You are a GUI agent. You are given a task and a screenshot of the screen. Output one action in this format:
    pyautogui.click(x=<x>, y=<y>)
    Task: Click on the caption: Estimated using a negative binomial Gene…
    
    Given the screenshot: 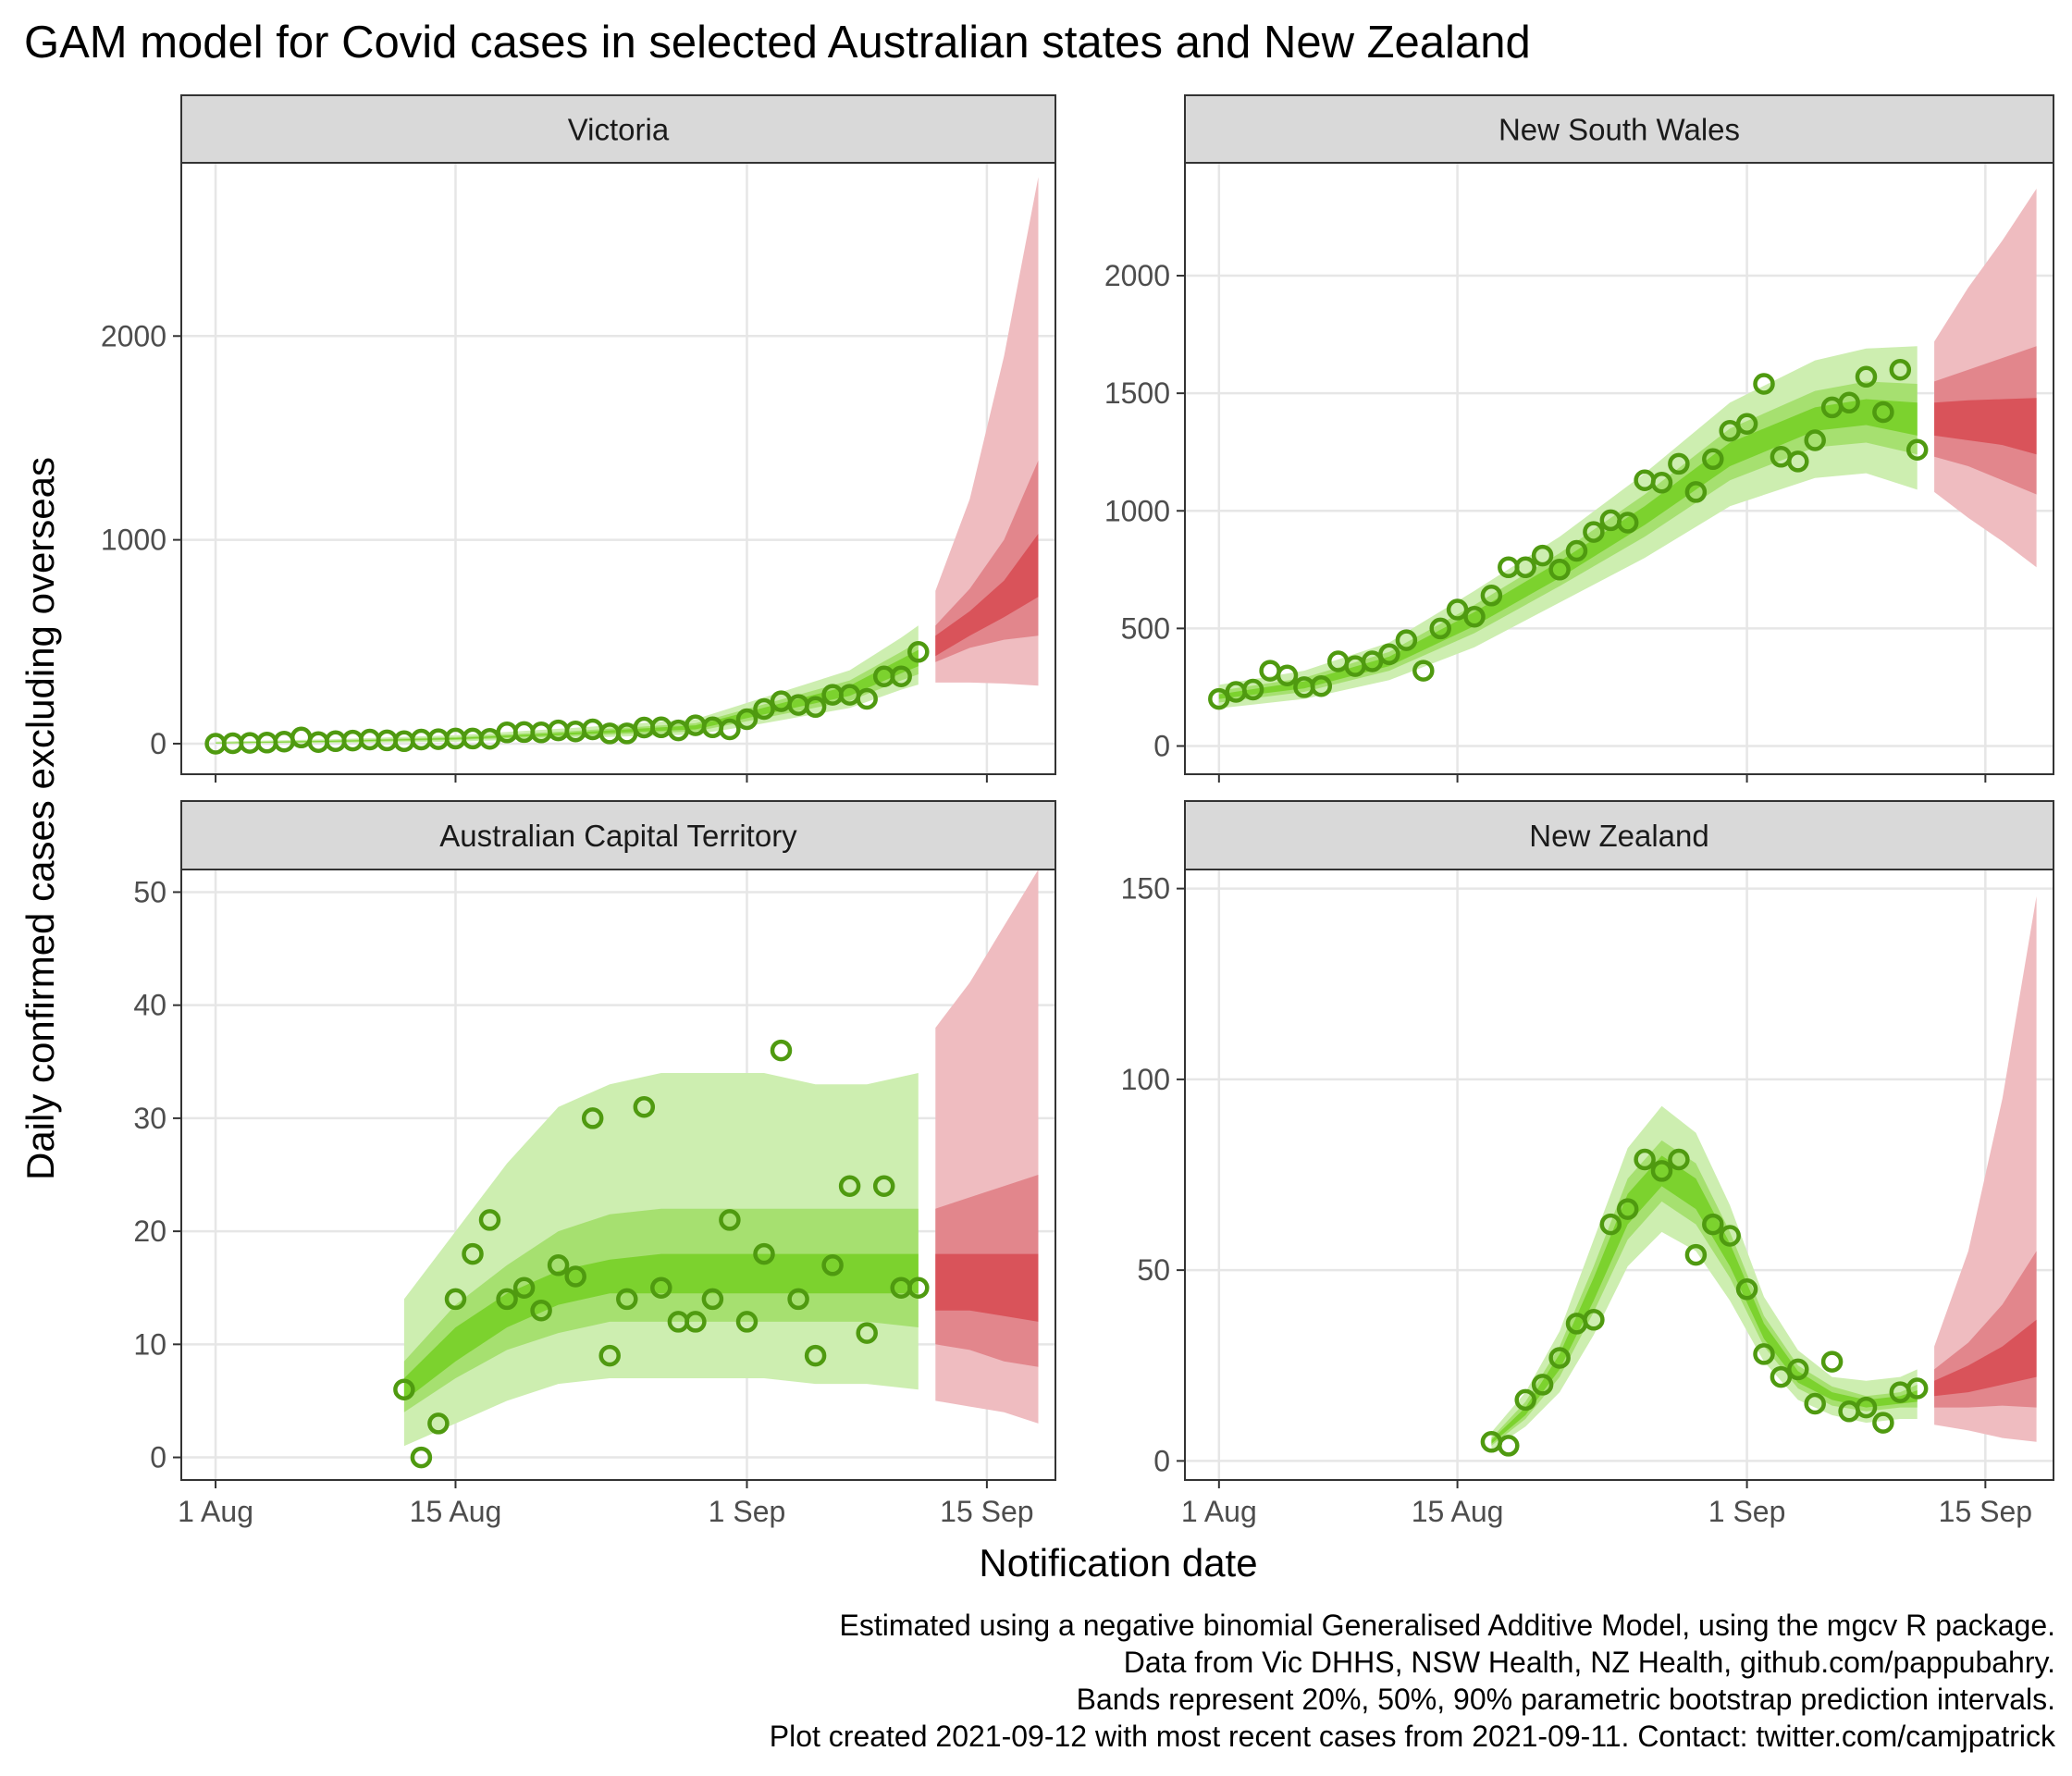 What is the action you would take?
    pyautogui.click(x=1413, y=1681)
    